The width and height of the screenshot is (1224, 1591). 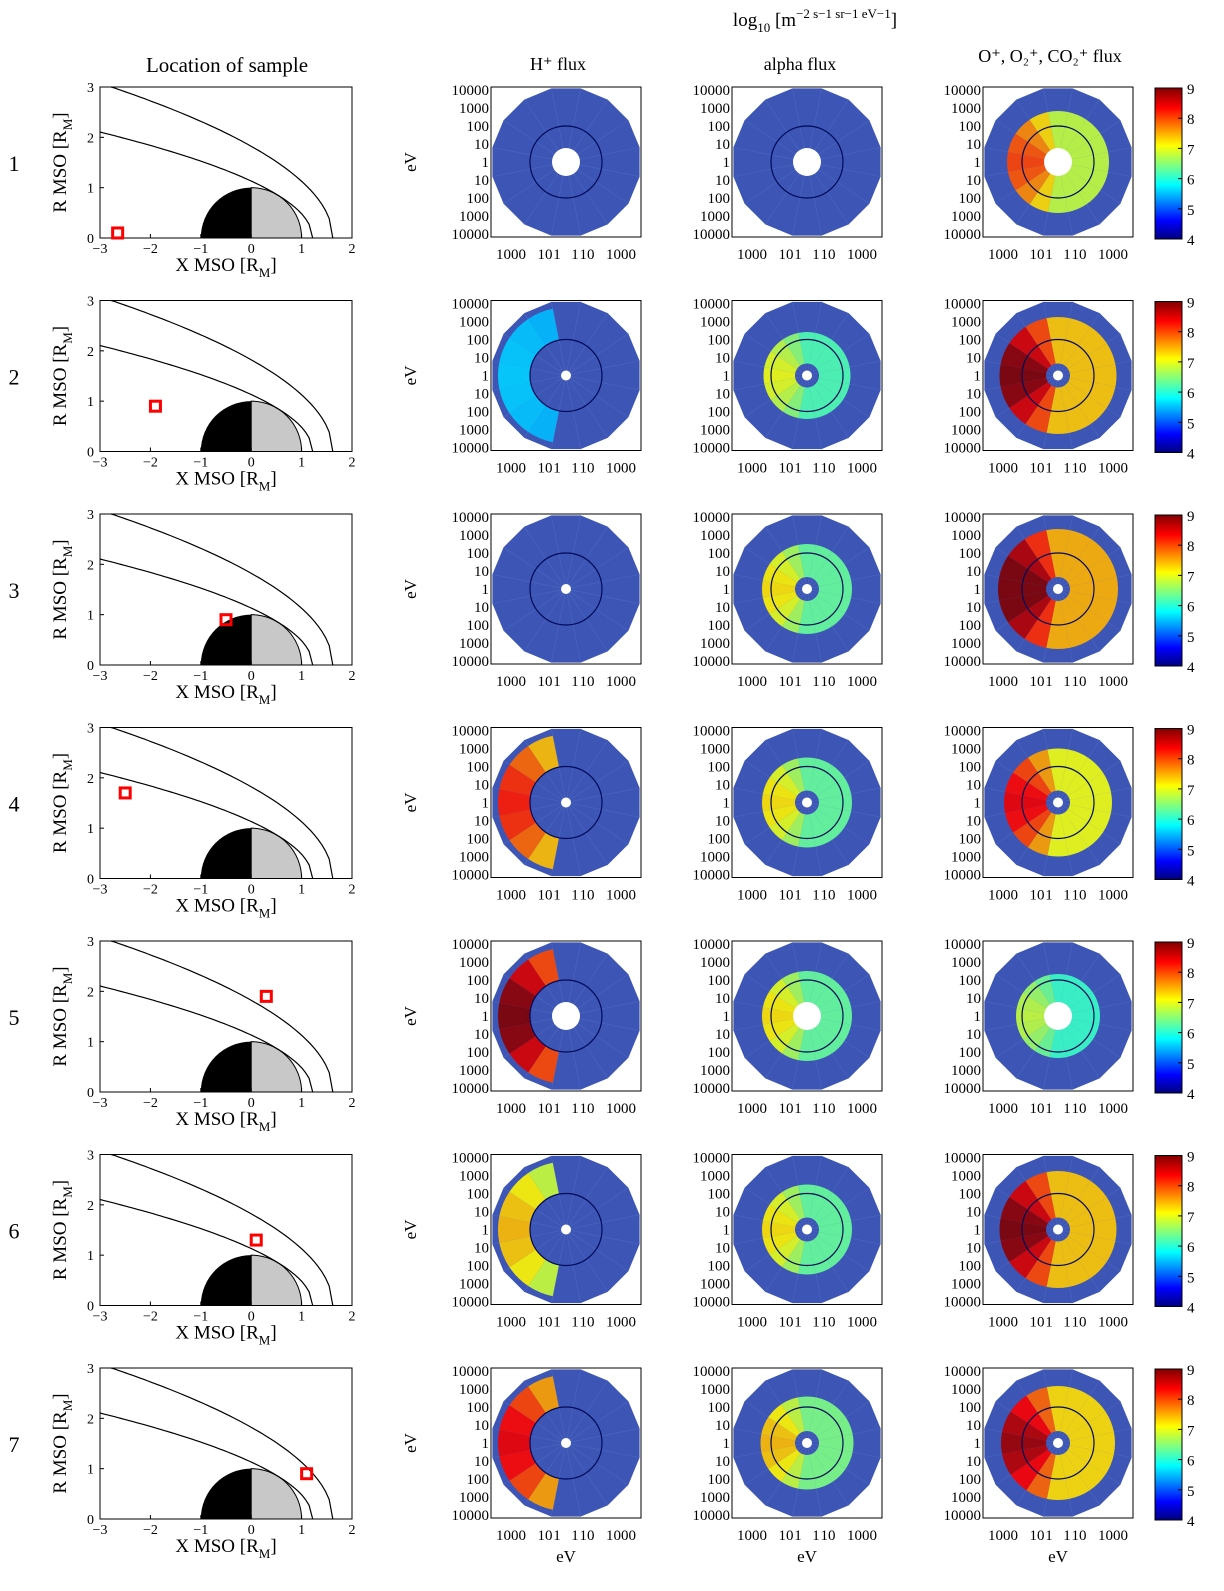 I want to click on location-plot-frame, so click(x=226, y=376).